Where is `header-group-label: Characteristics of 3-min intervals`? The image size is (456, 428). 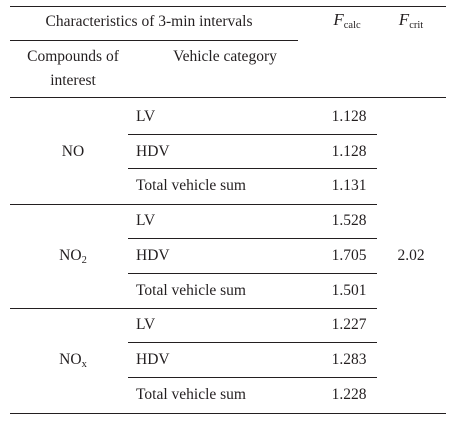 header-group-label: Characteristics of 3-min intervals is located at coordinates (149, 21).